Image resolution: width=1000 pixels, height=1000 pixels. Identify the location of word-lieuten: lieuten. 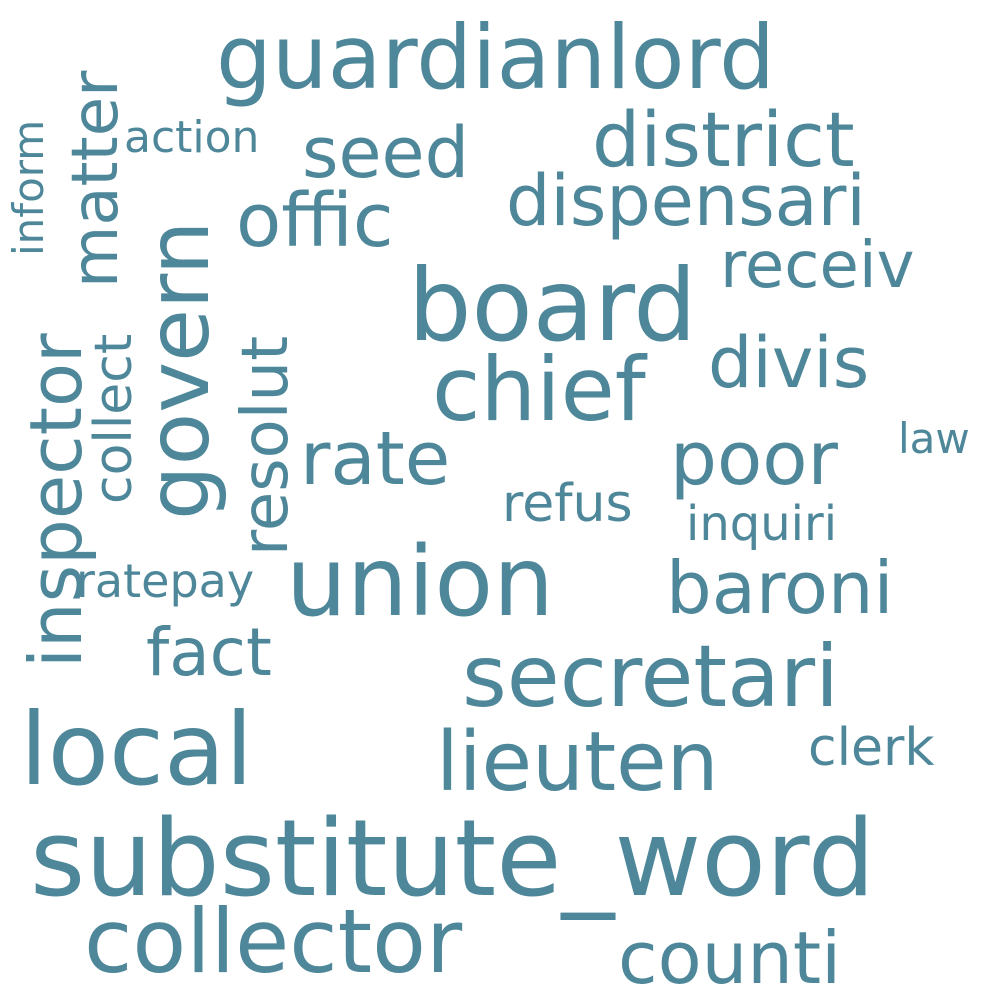
(577, 762).